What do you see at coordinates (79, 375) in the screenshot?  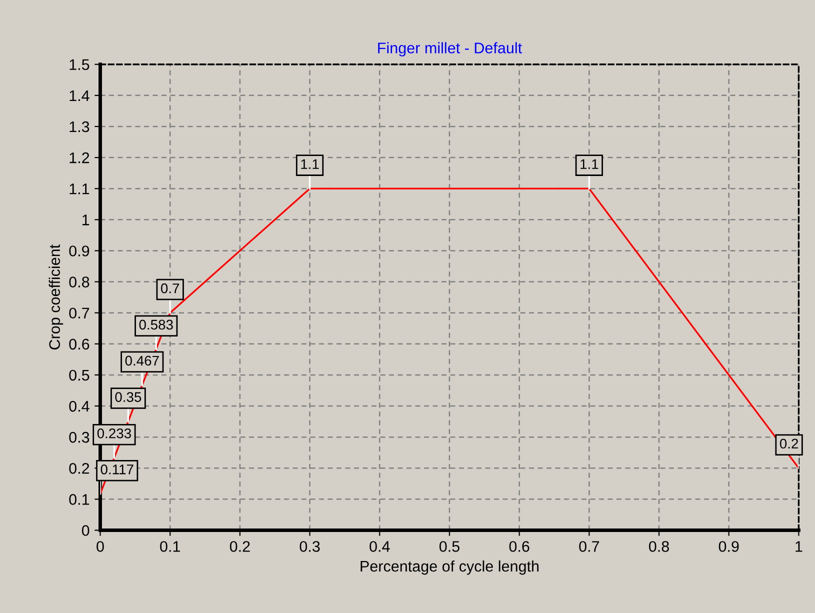 I see `y-tick-label: 0.5` at bounding box center [79, 375].